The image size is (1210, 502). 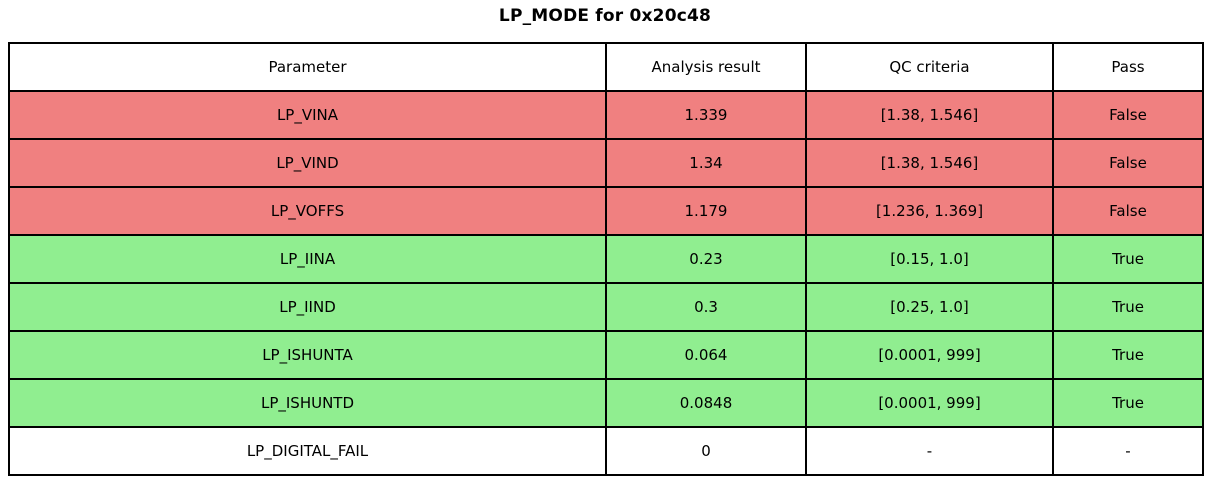 I want to click on qc-criteria-cell: [0.25, 1.0], so click(x=929, y=307).